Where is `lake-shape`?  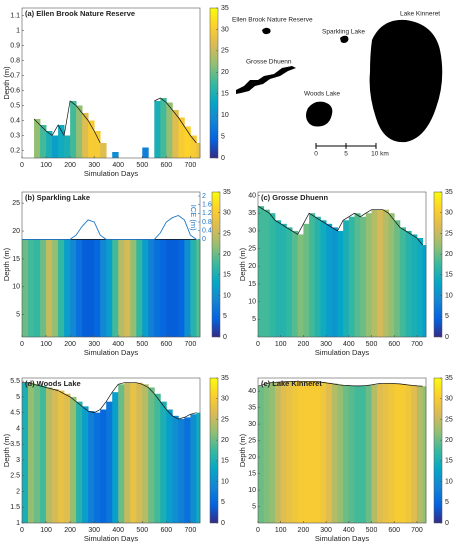
lake-shape is located at coordinates (266, 80).